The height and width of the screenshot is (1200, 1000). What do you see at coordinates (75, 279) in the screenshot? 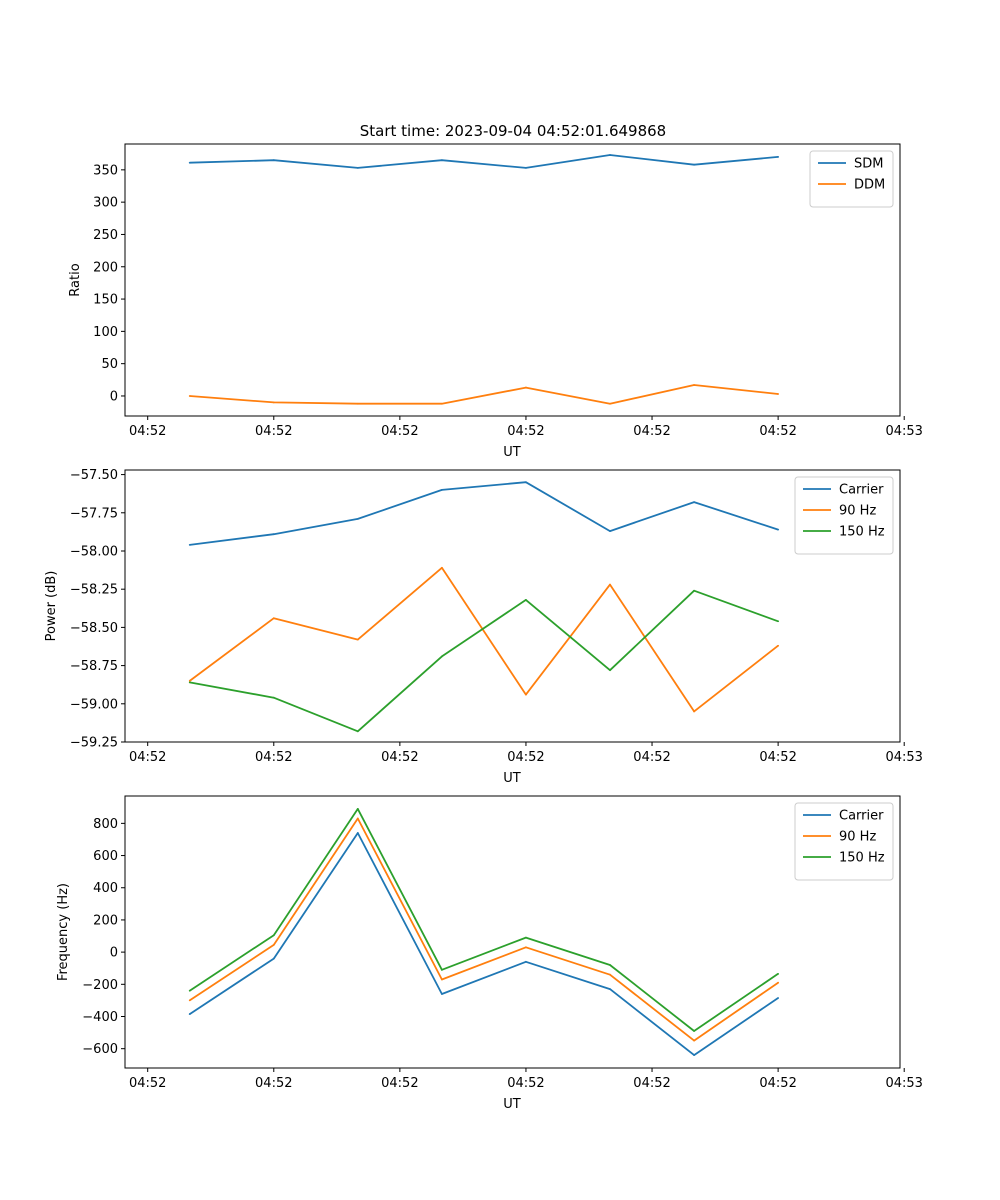
I see `y-axis-label: Ratio` at bounding box center [75, 279].